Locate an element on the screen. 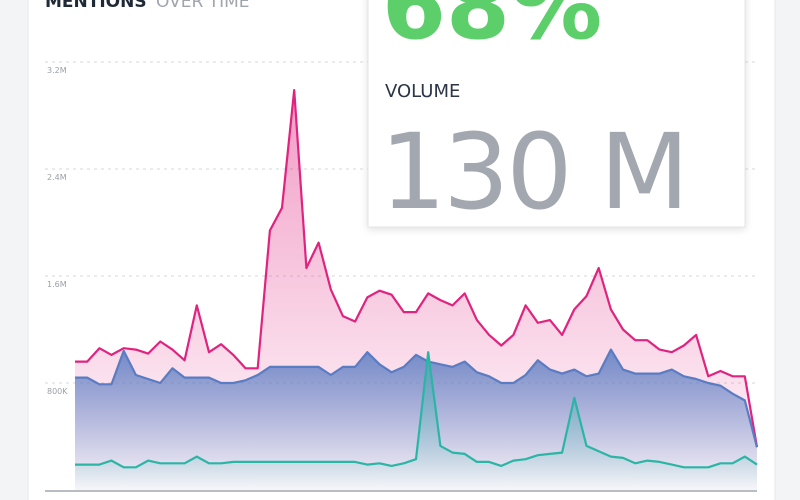  chart-title: MENTIONS OVER TIME is located at coordinates (147, 6).